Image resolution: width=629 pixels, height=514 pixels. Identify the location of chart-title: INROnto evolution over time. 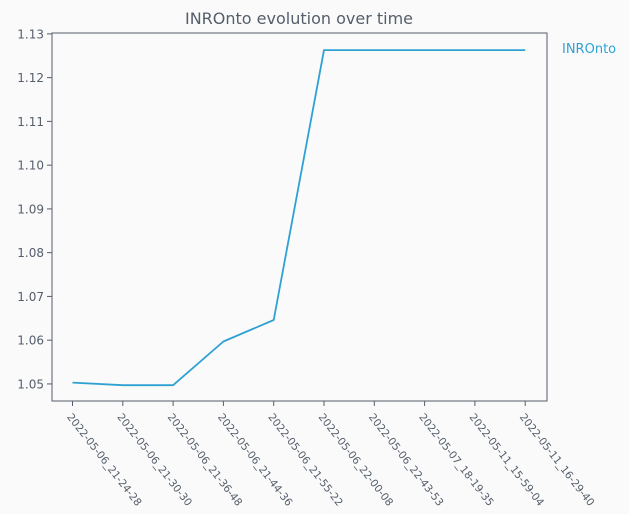
(299, 18).